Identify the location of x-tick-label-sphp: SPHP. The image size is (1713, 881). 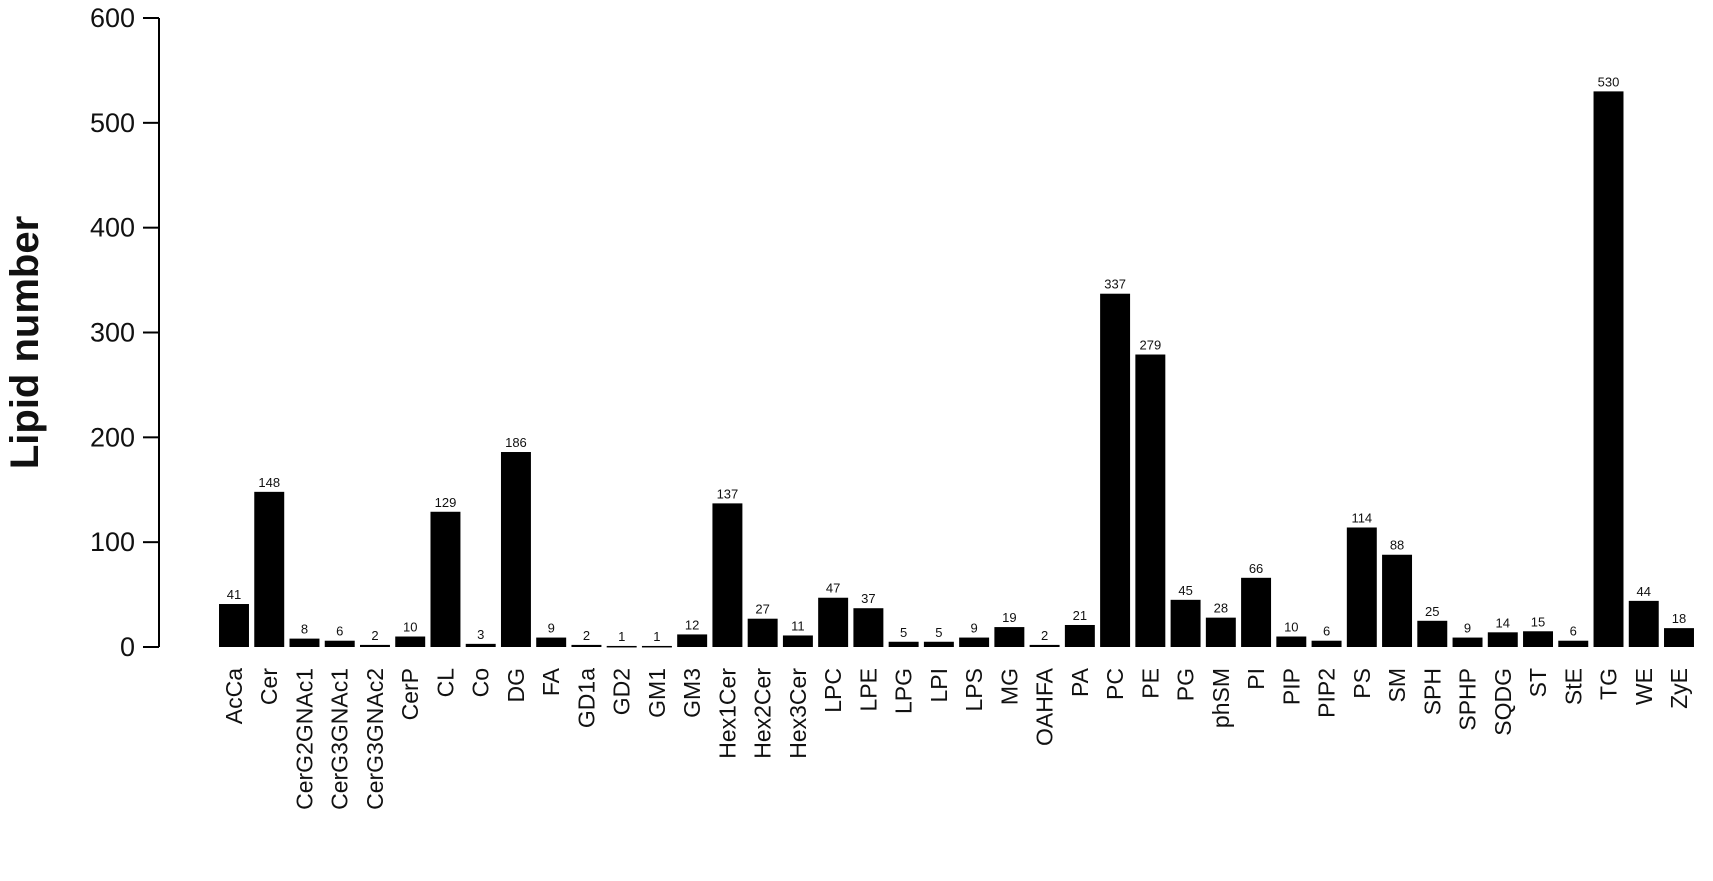
(1468, 699).